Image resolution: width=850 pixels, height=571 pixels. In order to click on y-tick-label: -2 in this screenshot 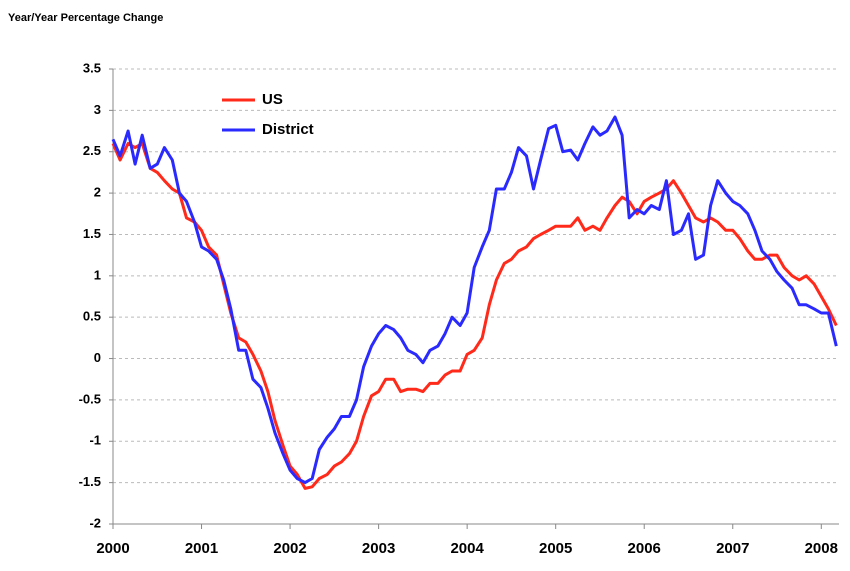, I will do `click(95, 522)`.